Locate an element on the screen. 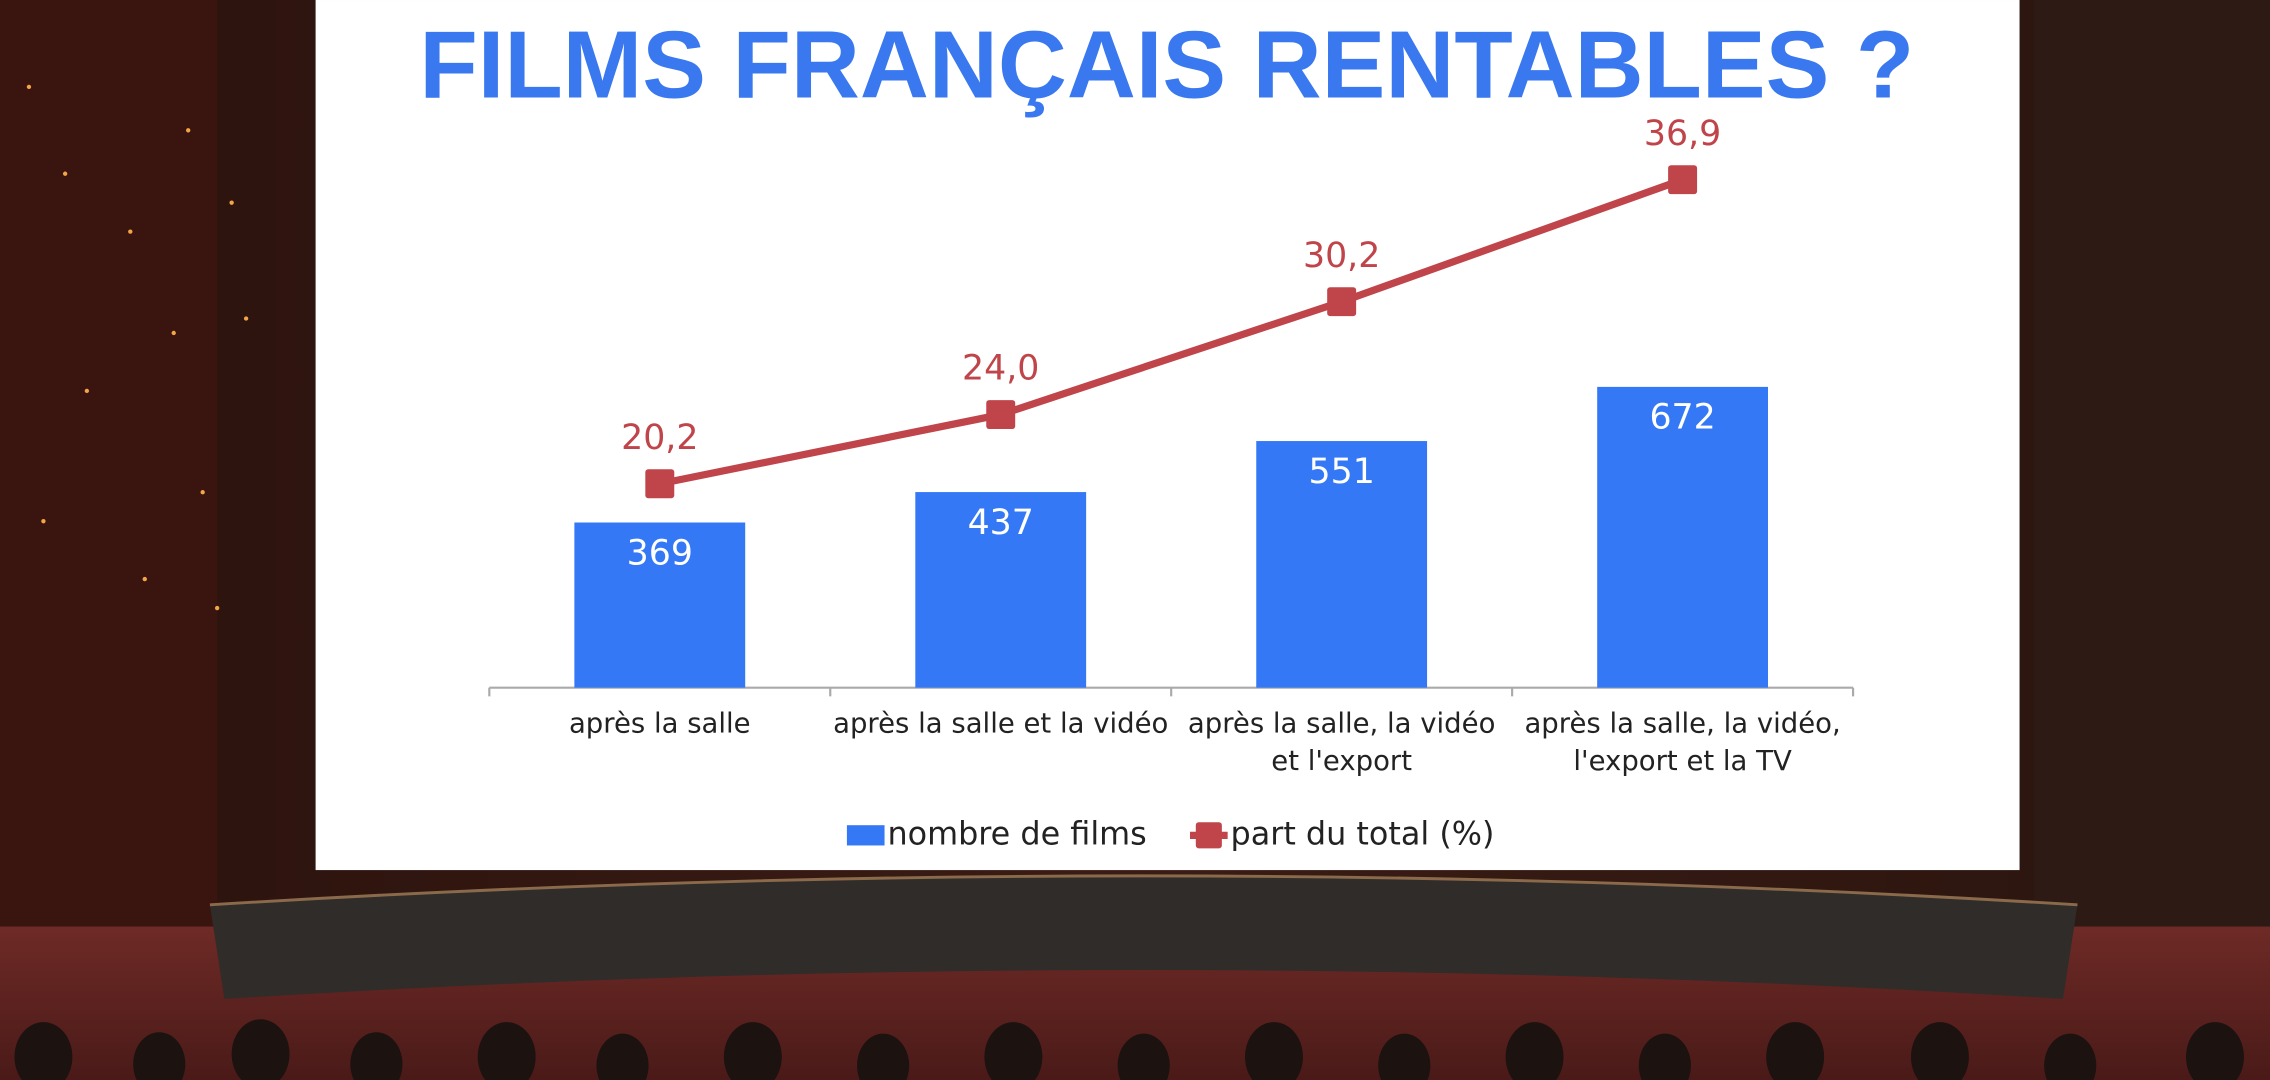 The image size is (2270, 1080). x-label-box: après la salle is located at coordinates (659, 723).